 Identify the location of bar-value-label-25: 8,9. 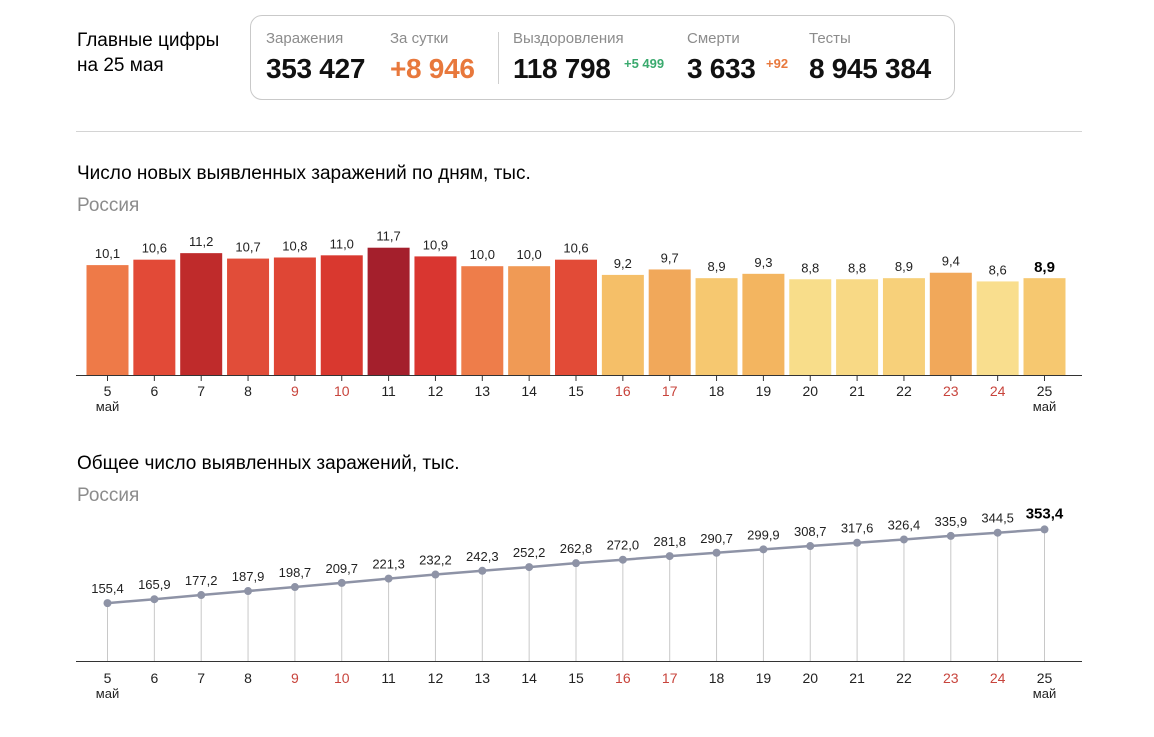
(1044, 267).